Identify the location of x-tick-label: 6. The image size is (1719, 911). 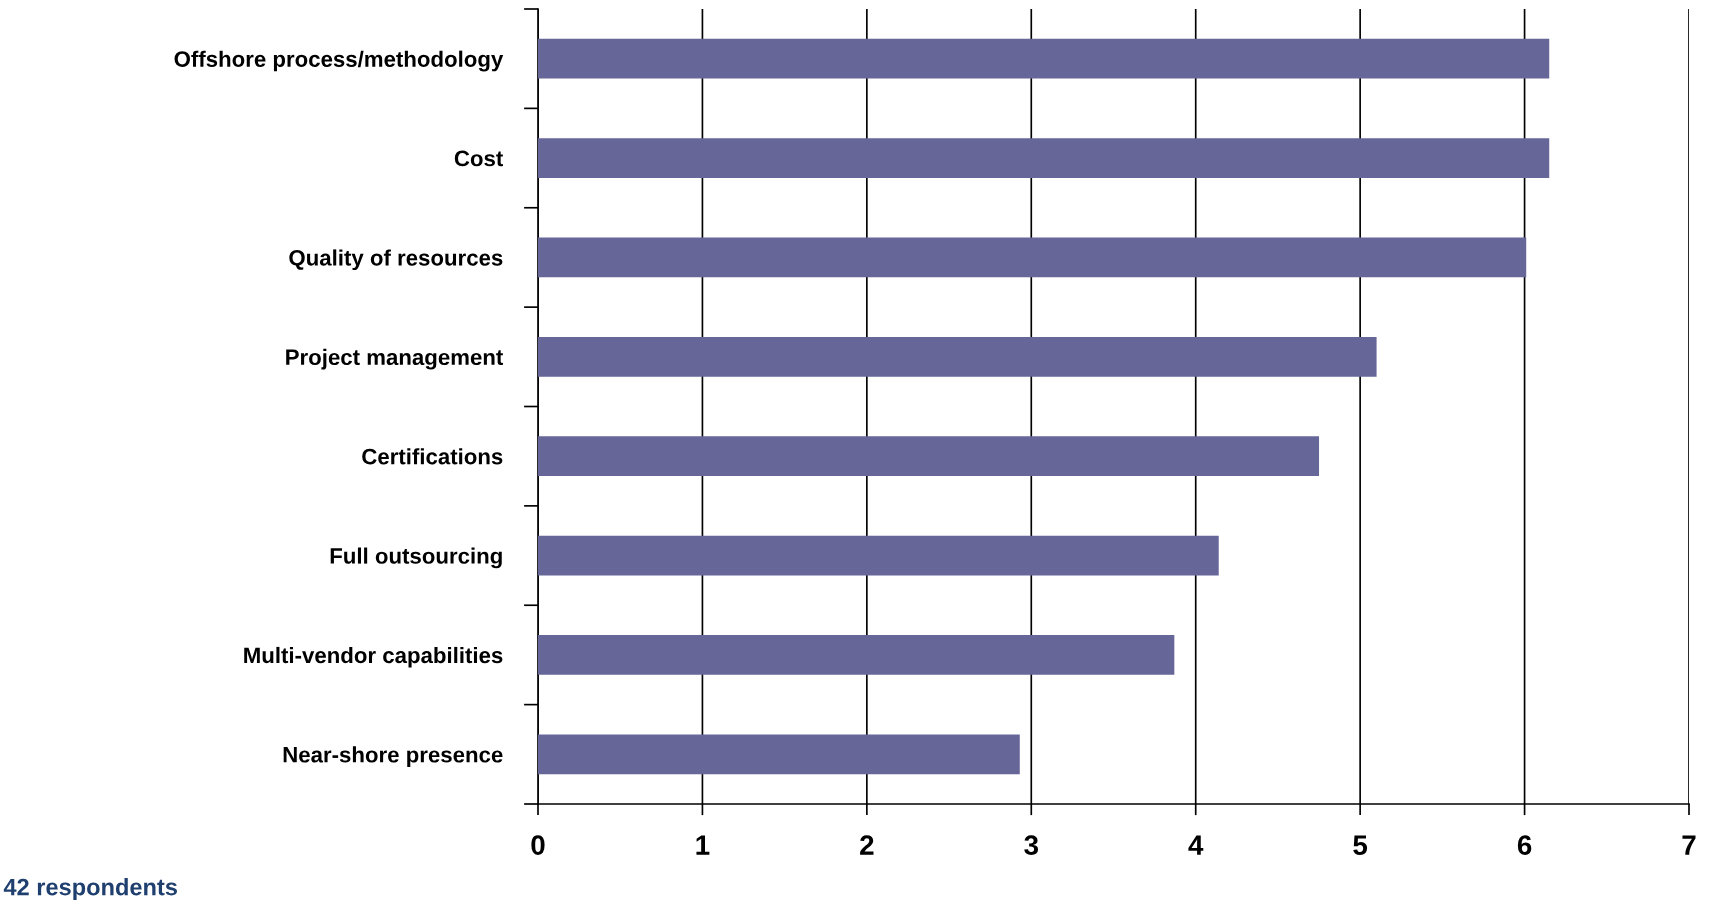
(1524, 845).